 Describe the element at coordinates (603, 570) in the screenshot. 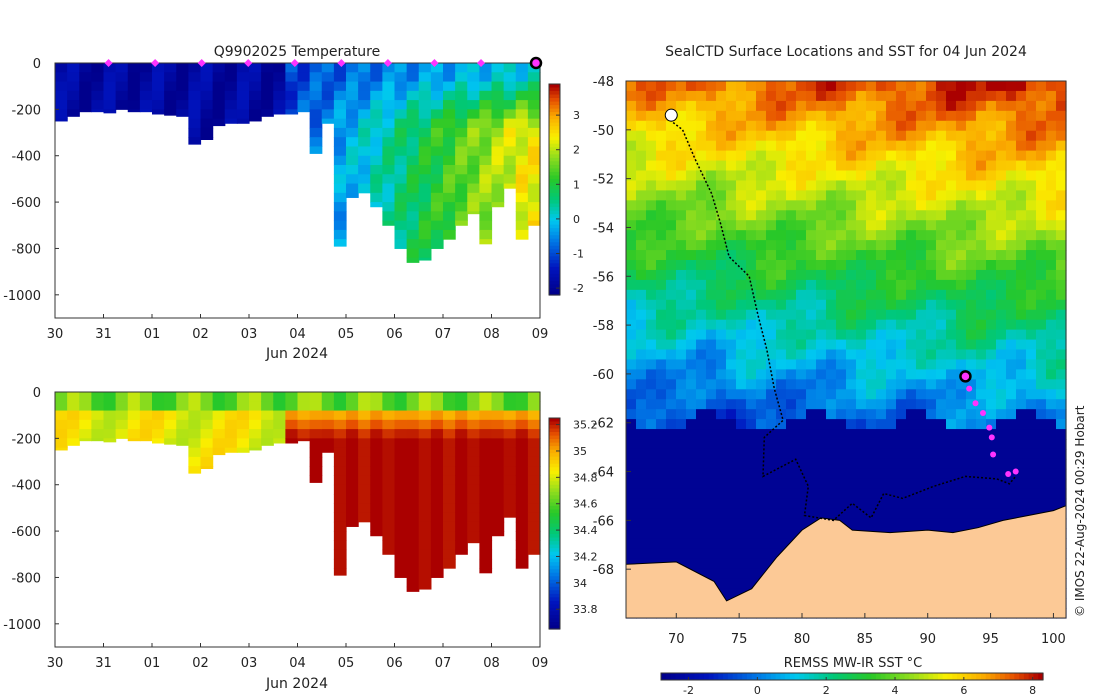

I see `lat-tick-label: -68` at that location.